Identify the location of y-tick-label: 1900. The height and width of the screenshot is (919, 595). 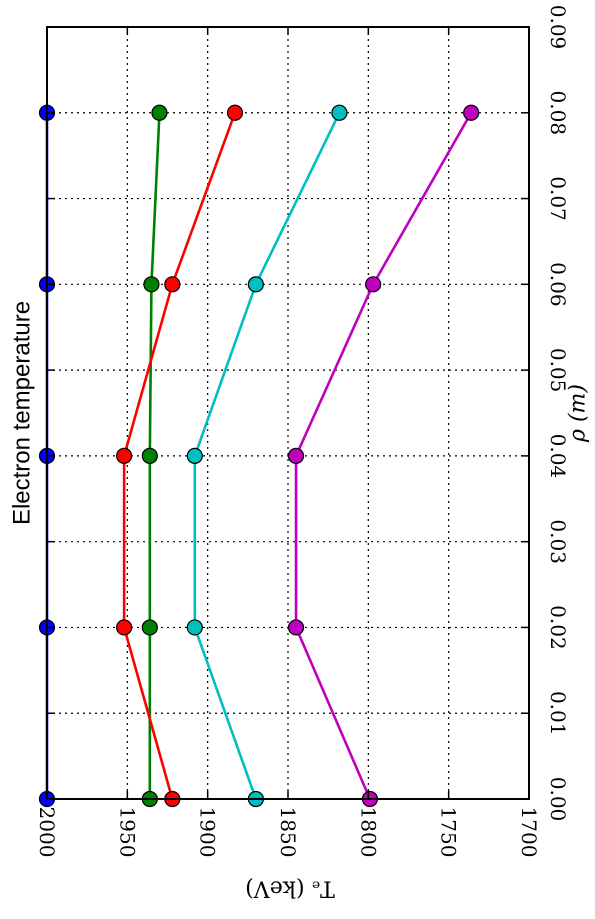
(208, 832).